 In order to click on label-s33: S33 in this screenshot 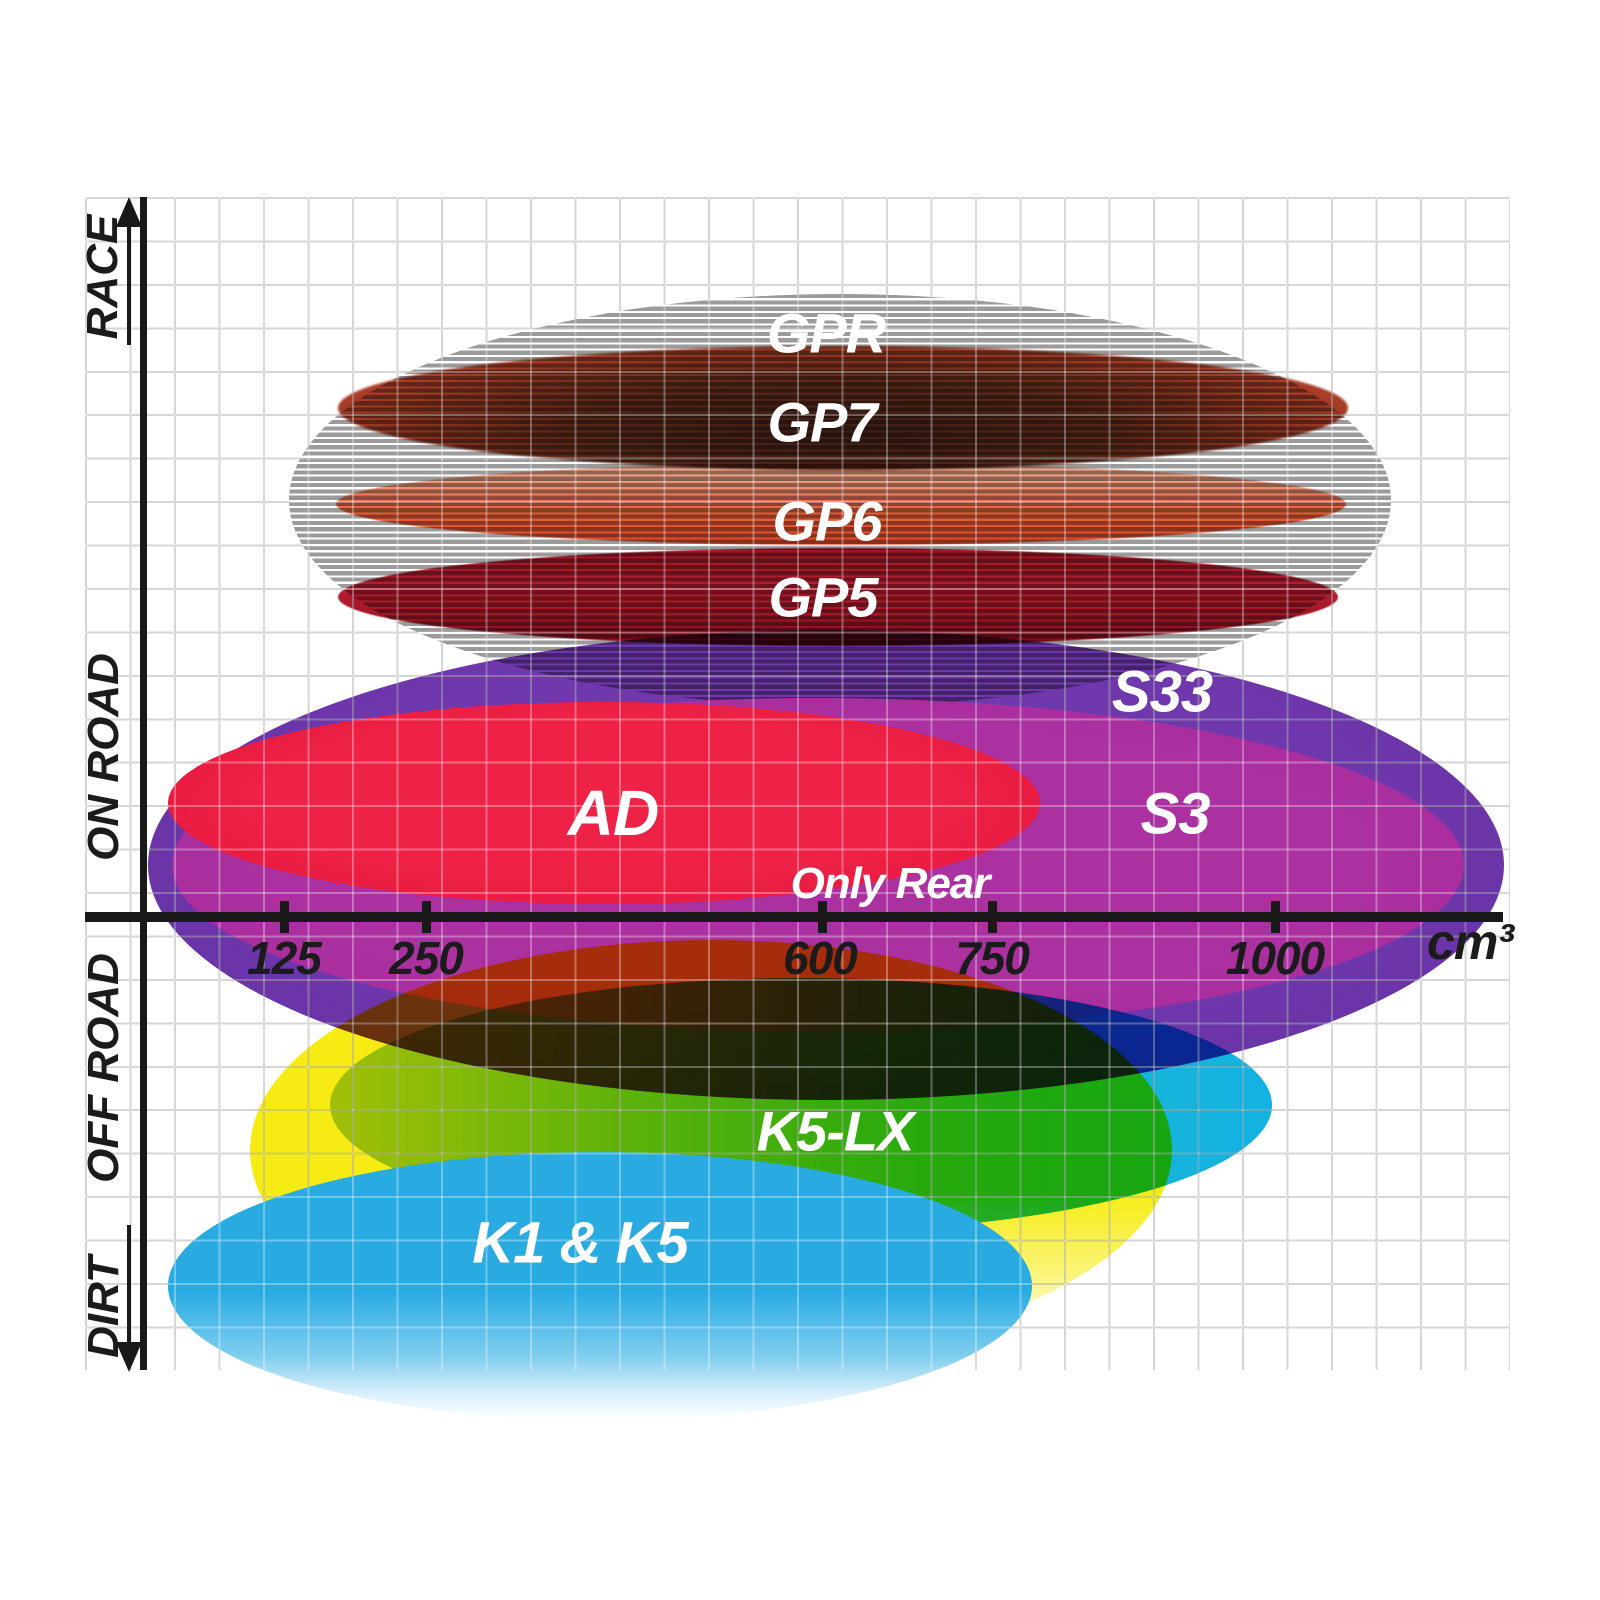, I will do `click(1162, 692)`.